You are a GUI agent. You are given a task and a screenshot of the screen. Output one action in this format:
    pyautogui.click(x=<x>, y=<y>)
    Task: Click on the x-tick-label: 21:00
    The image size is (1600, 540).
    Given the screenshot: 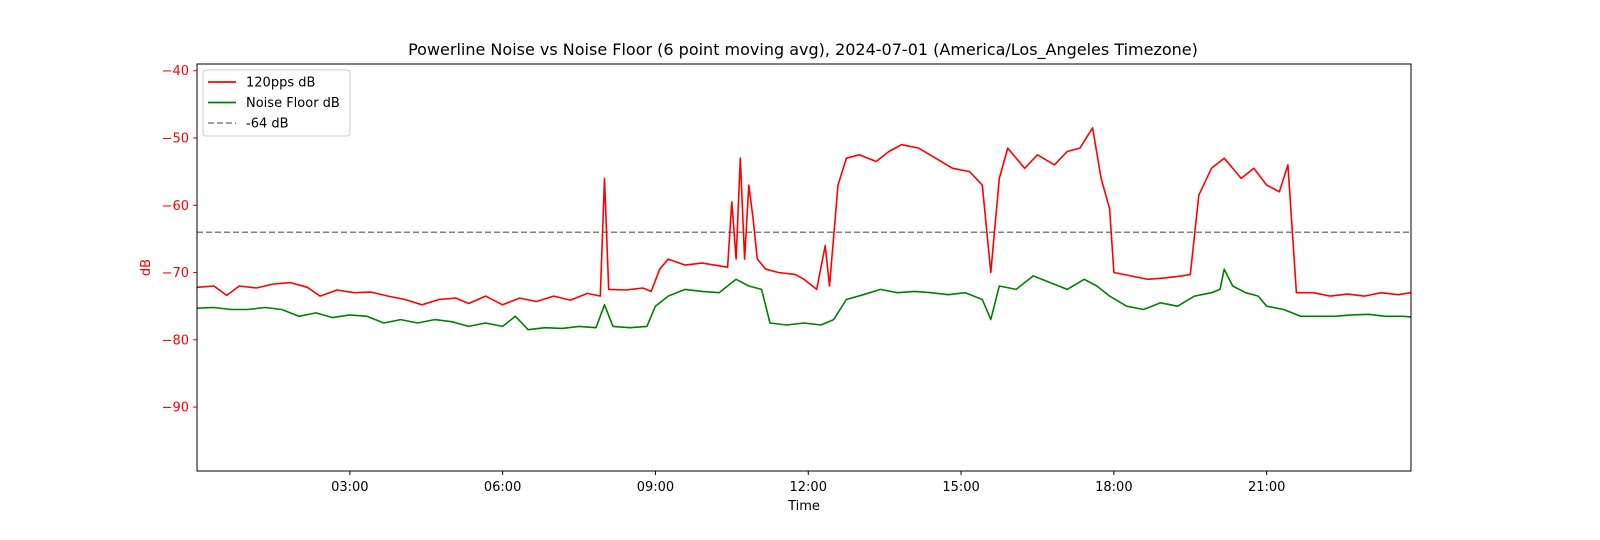 What is the action you would take?
    pyautogui.click(x=1266, y=487)
    